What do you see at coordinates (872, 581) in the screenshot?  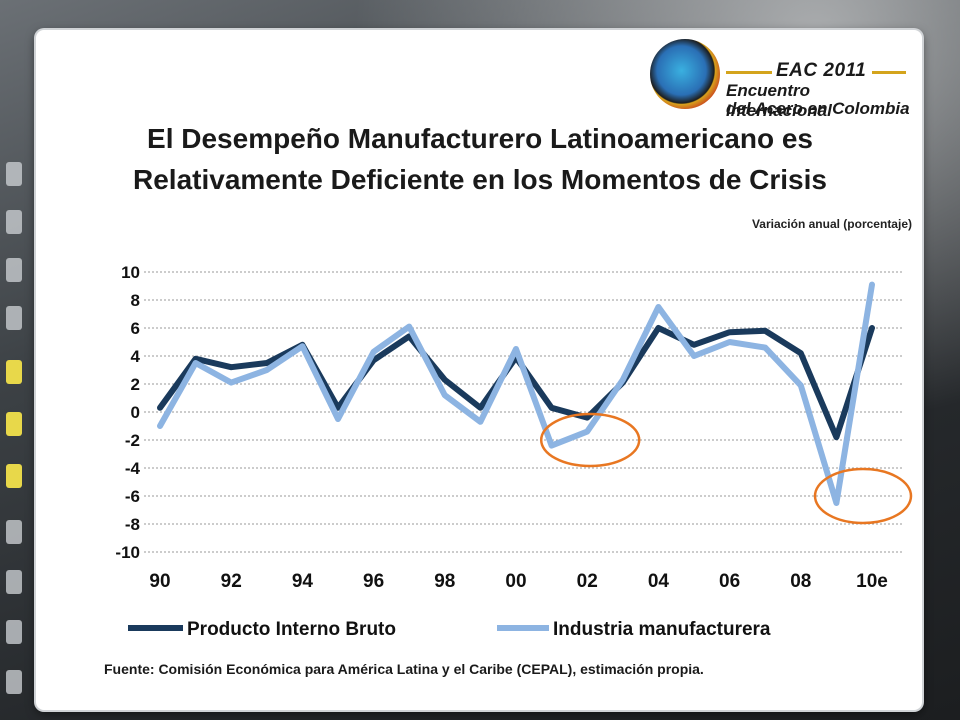 I see `x-tick-label: 10e` at bounding box center [872, 581].